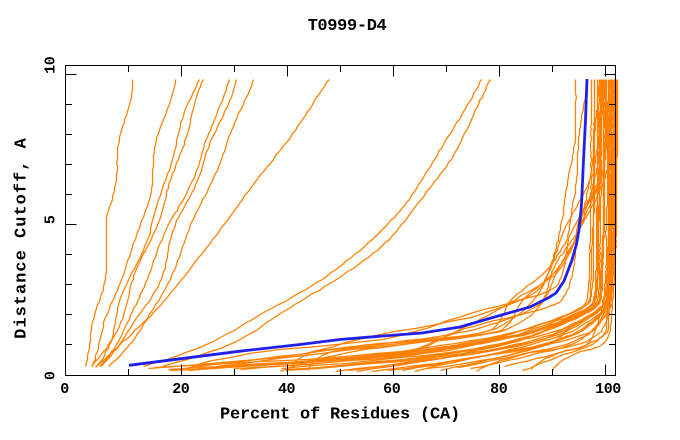  I want to click on svg-text: 80, so click(499, 389).